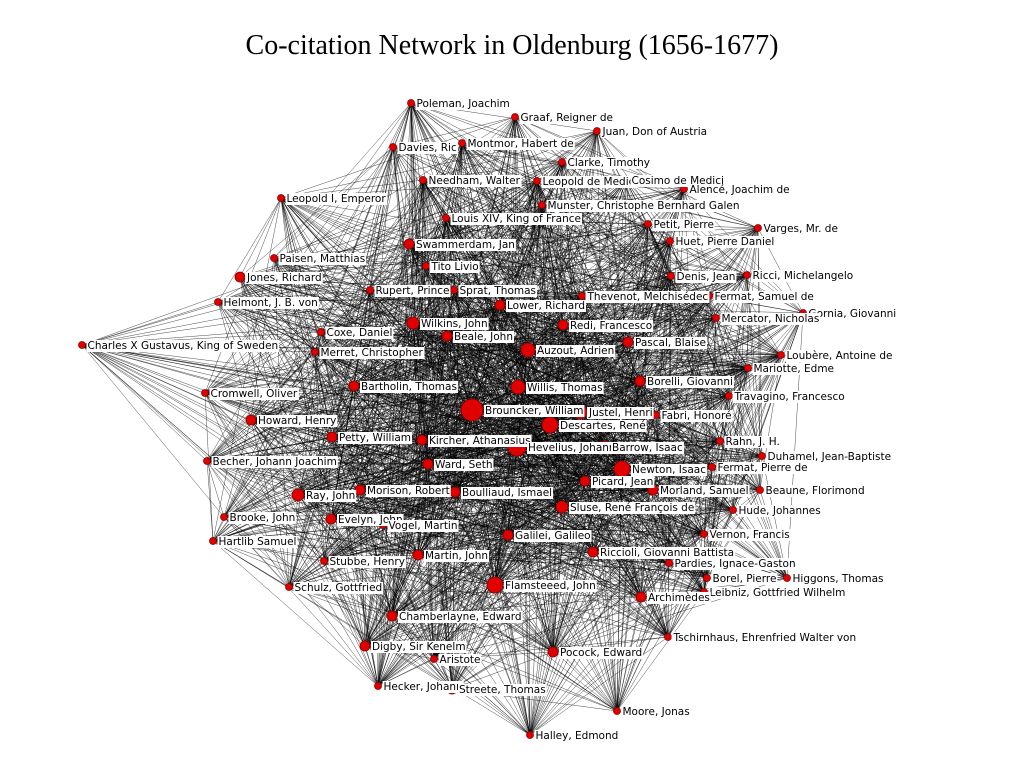 This screenshot has width=1024, height=768. What do you see at coordinates (750, 535) in the screenshot?
I see `node-label-text: Vernon, Francis` at bounding box center [750, 535].